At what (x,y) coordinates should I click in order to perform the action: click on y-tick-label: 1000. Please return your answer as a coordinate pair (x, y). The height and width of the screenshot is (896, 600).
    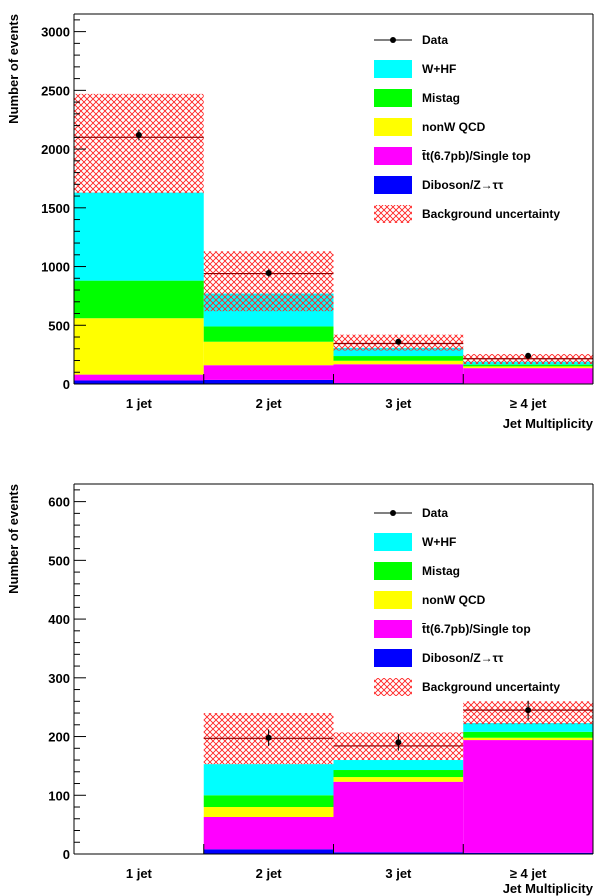
    Looking at the image, I should click on (55, 267).